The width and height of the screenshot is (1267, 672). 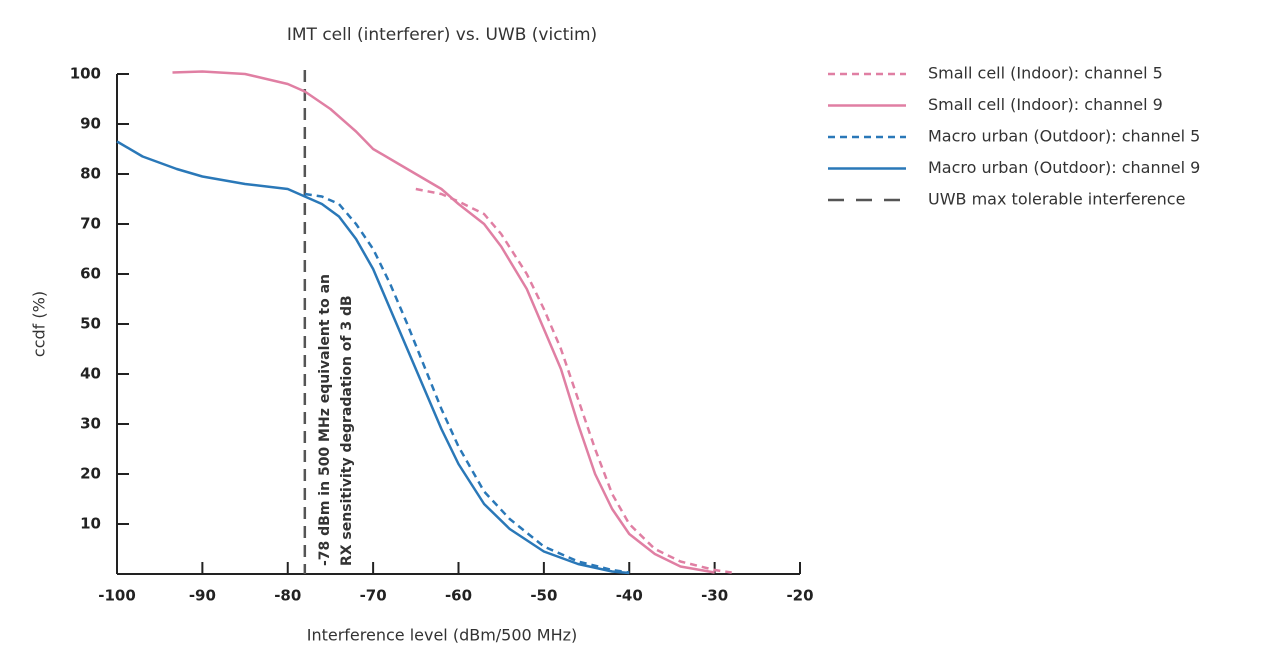 What do you see at coordinates (90, 174) in the screenshot?
I see `y-tick-label: 80` at bounding box center [90, 174].